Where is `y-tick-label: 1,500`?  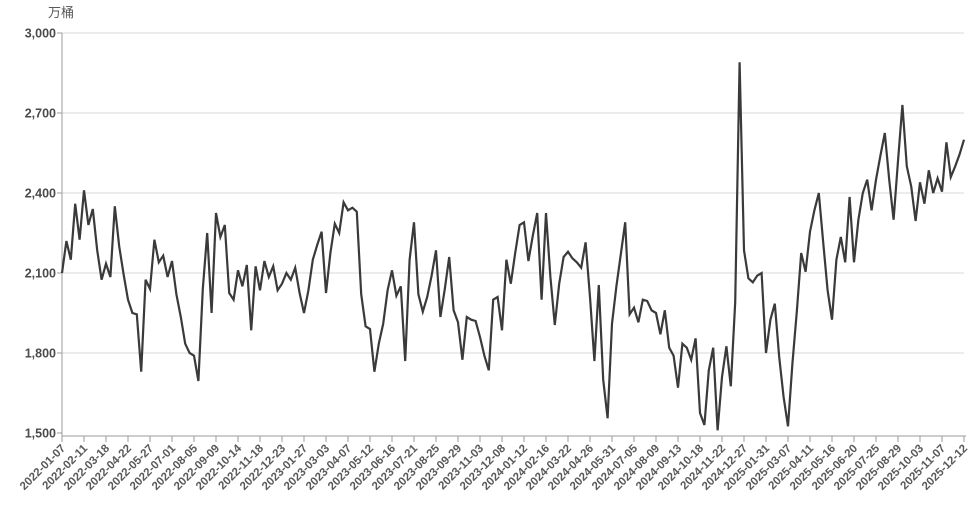 y-tick-label: 1,500 is located at coordinates (40, 434).